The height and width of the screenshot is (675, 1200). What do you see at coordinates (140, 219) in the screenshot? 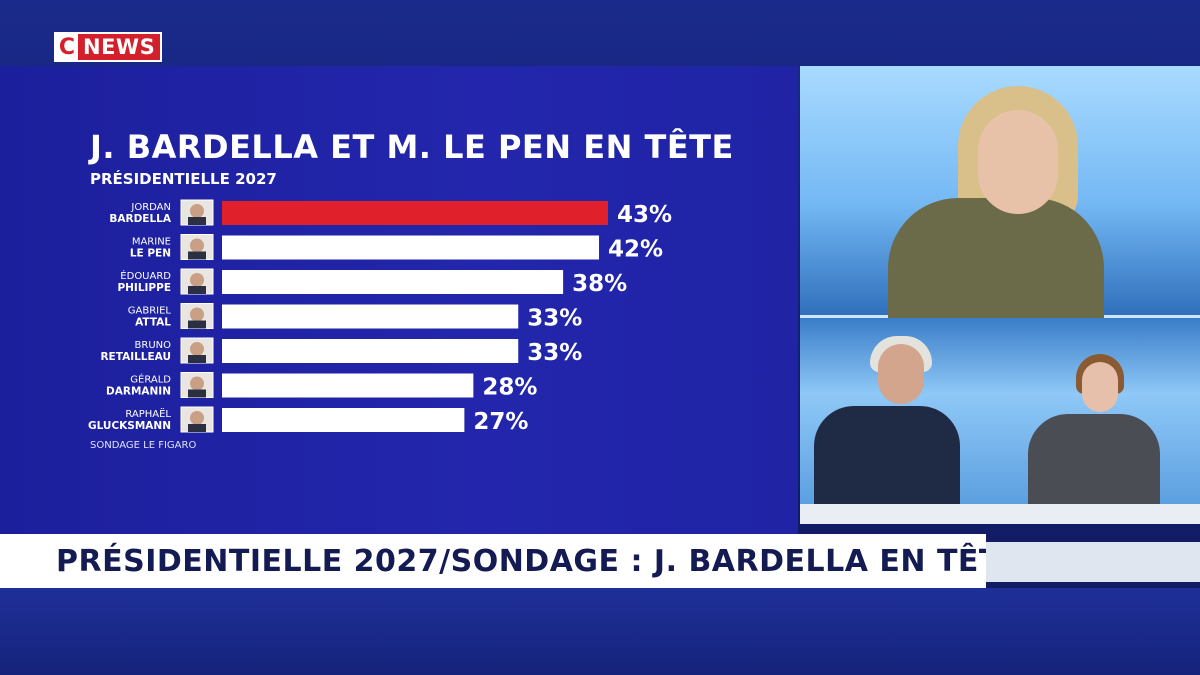
I see `candidate-last-name: BARDELLA` at bounding box center [140, 219].